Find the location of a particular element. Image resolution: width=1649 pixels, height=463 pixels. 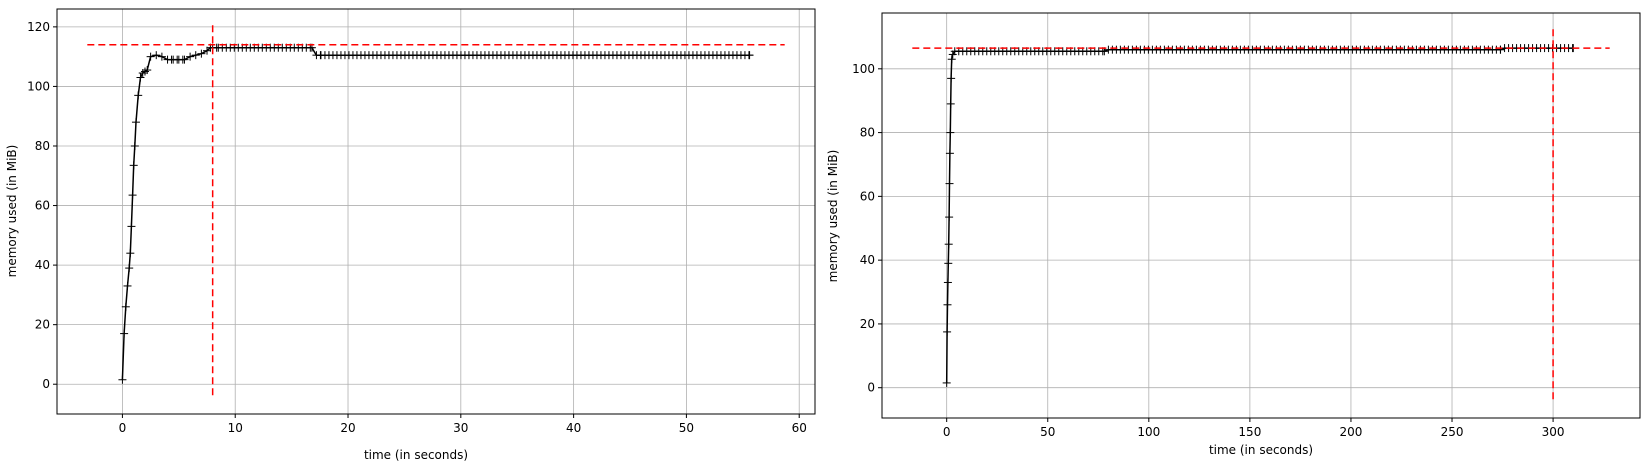

x-axis-label-right: time (in seconds) is located at coordinates (1261, 450).